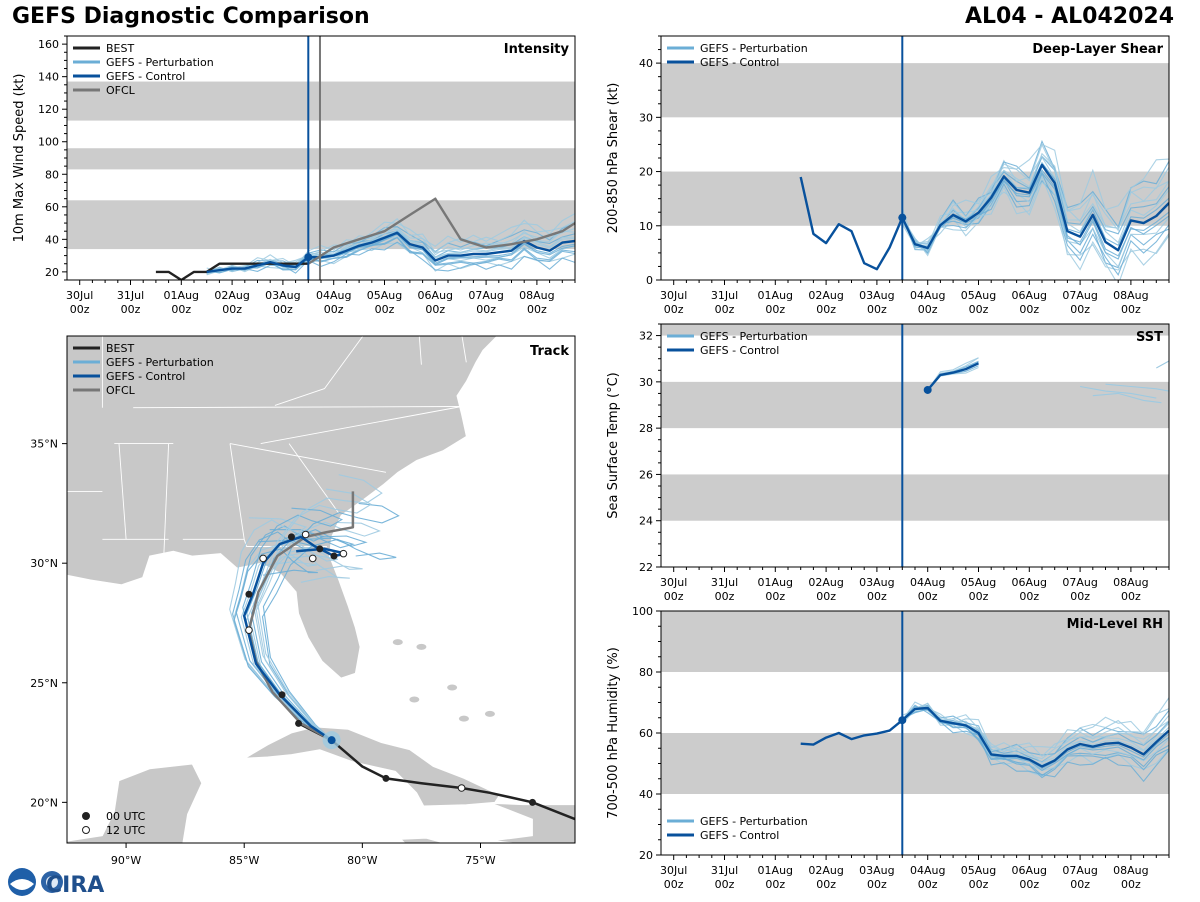  I want to click on sst-xtick-label: 31Jul 00z, so click(724, 589).